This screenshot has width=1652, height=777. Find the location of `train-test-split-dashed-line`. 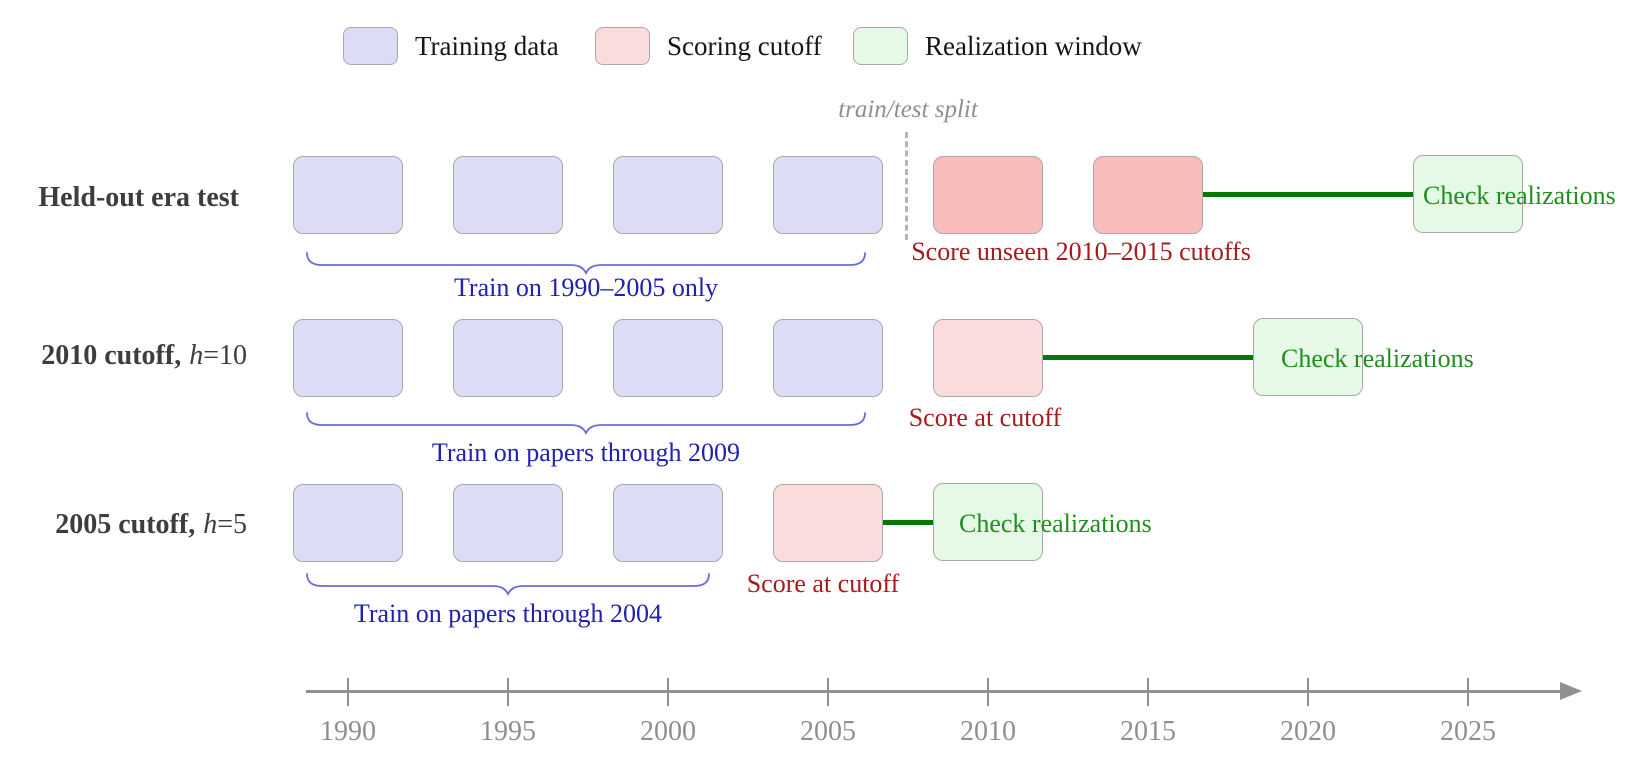

train-test-split-dashed-line is located at coordinates (906, 186).